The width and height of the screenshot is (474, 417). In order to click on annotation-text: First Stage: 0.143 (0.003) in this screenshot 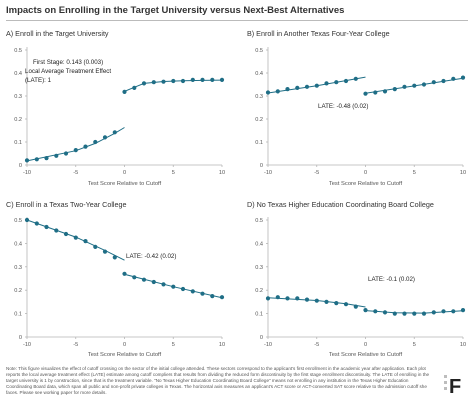, I will do `click(68, 62)`.